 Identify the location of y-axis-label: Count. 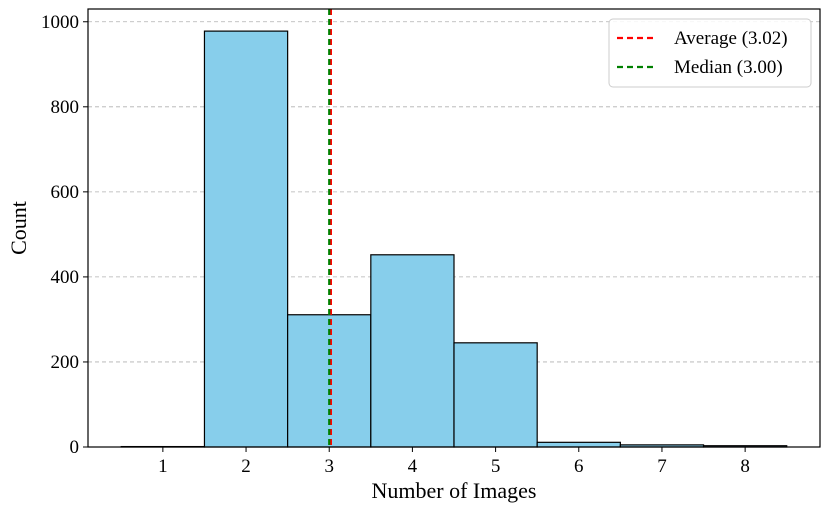
(18, 228).